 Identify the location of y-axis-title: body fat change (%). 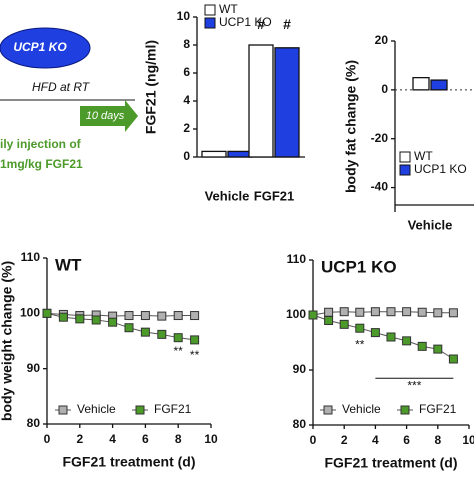
(351, 126).